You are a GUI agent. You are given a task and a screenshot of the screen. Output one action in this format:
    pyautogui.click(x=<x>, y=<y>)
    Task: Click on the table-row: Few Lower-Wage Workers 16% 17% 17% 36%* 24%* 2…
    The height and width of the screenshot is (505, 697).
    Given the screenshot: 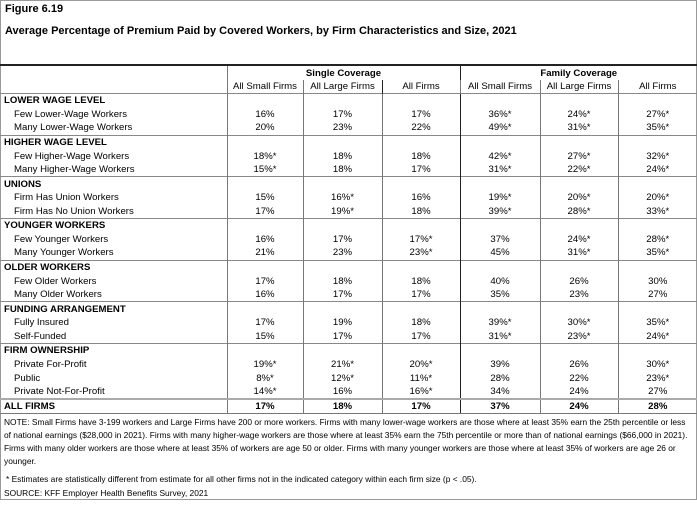 What is the action you would take?
    pyautogui.click(x=348, y=114)
    